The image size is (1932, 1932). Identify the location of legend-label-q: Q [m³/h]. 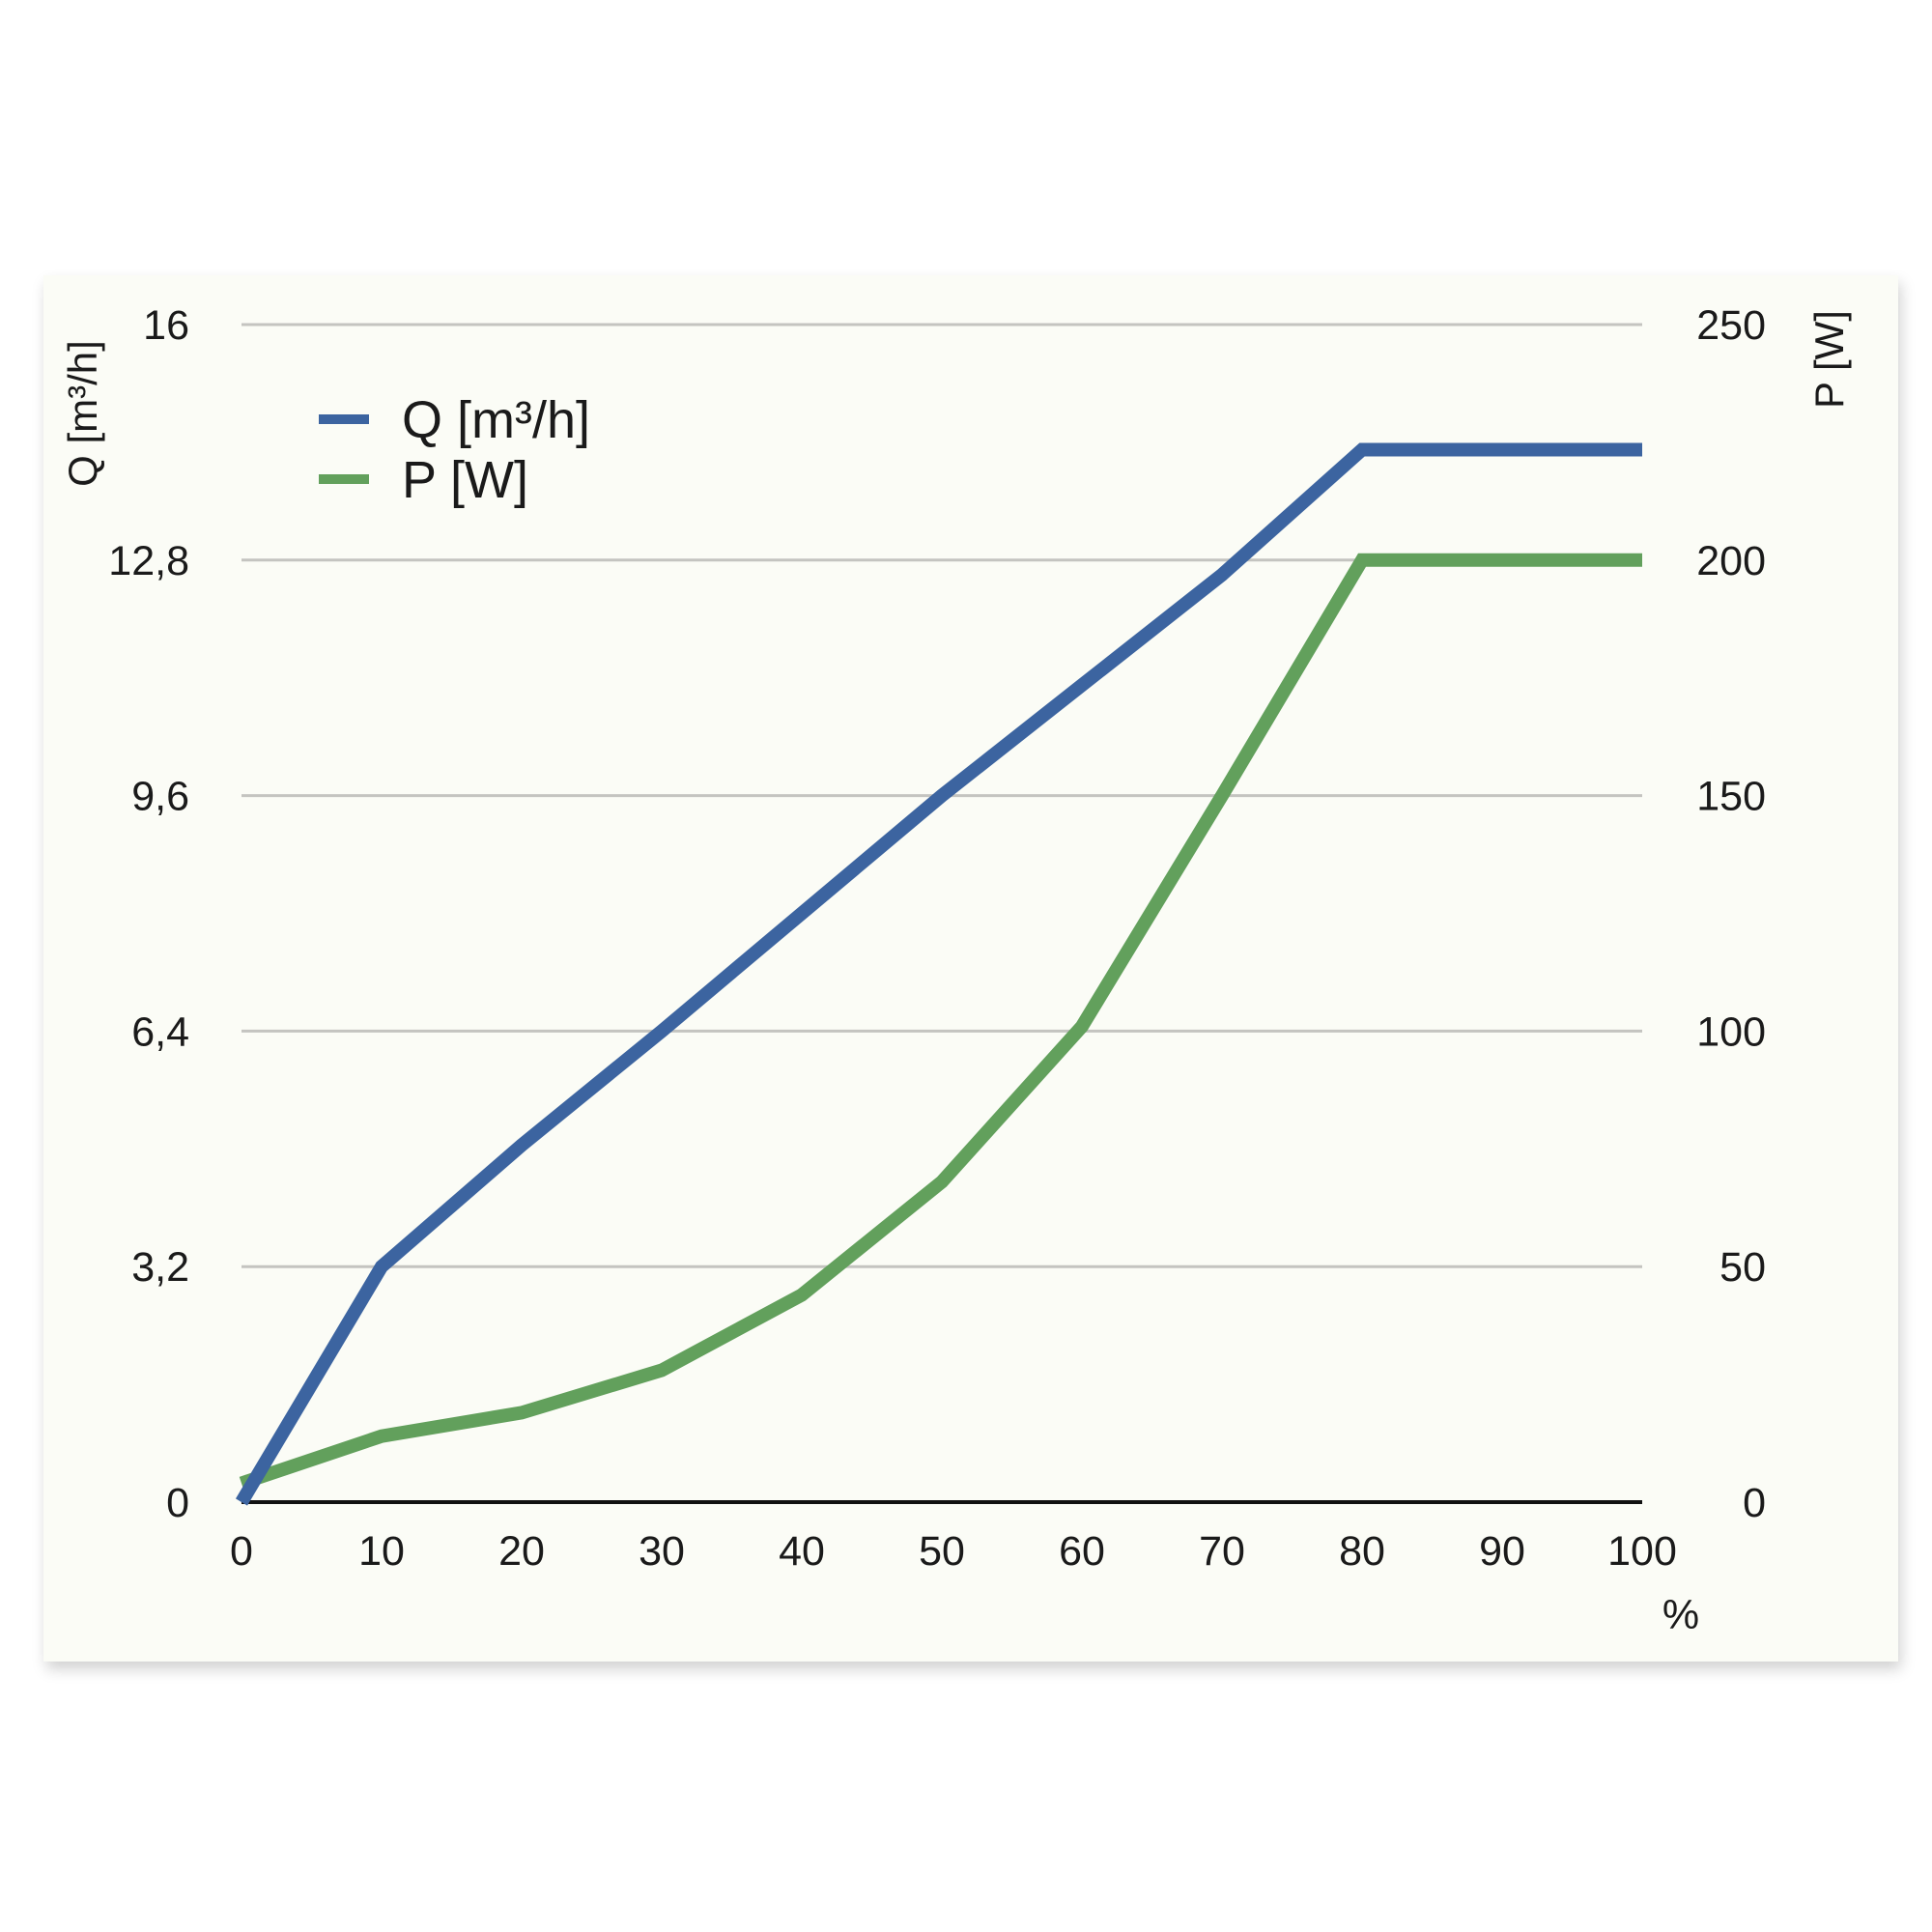
(496, 420).